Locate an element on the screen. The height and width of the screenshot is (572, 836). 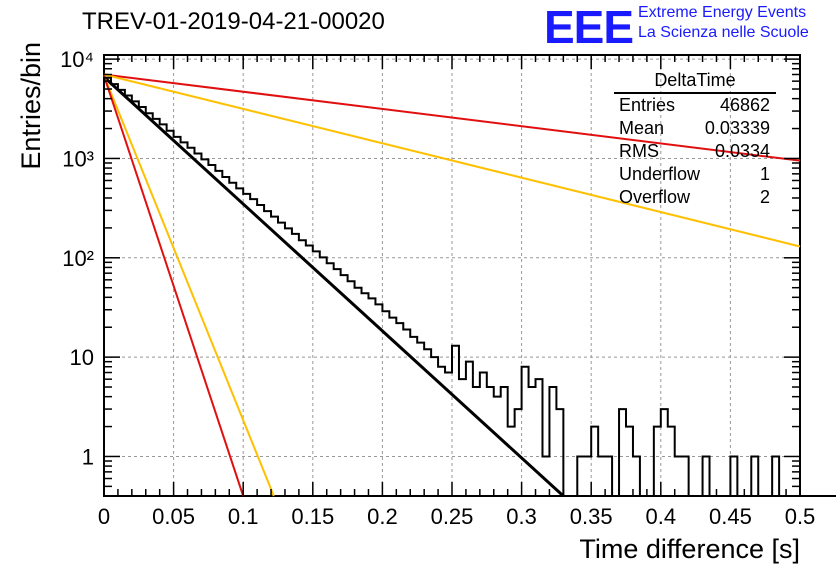
x-tick-label: 0.35 is located at coordinates (591, 516).